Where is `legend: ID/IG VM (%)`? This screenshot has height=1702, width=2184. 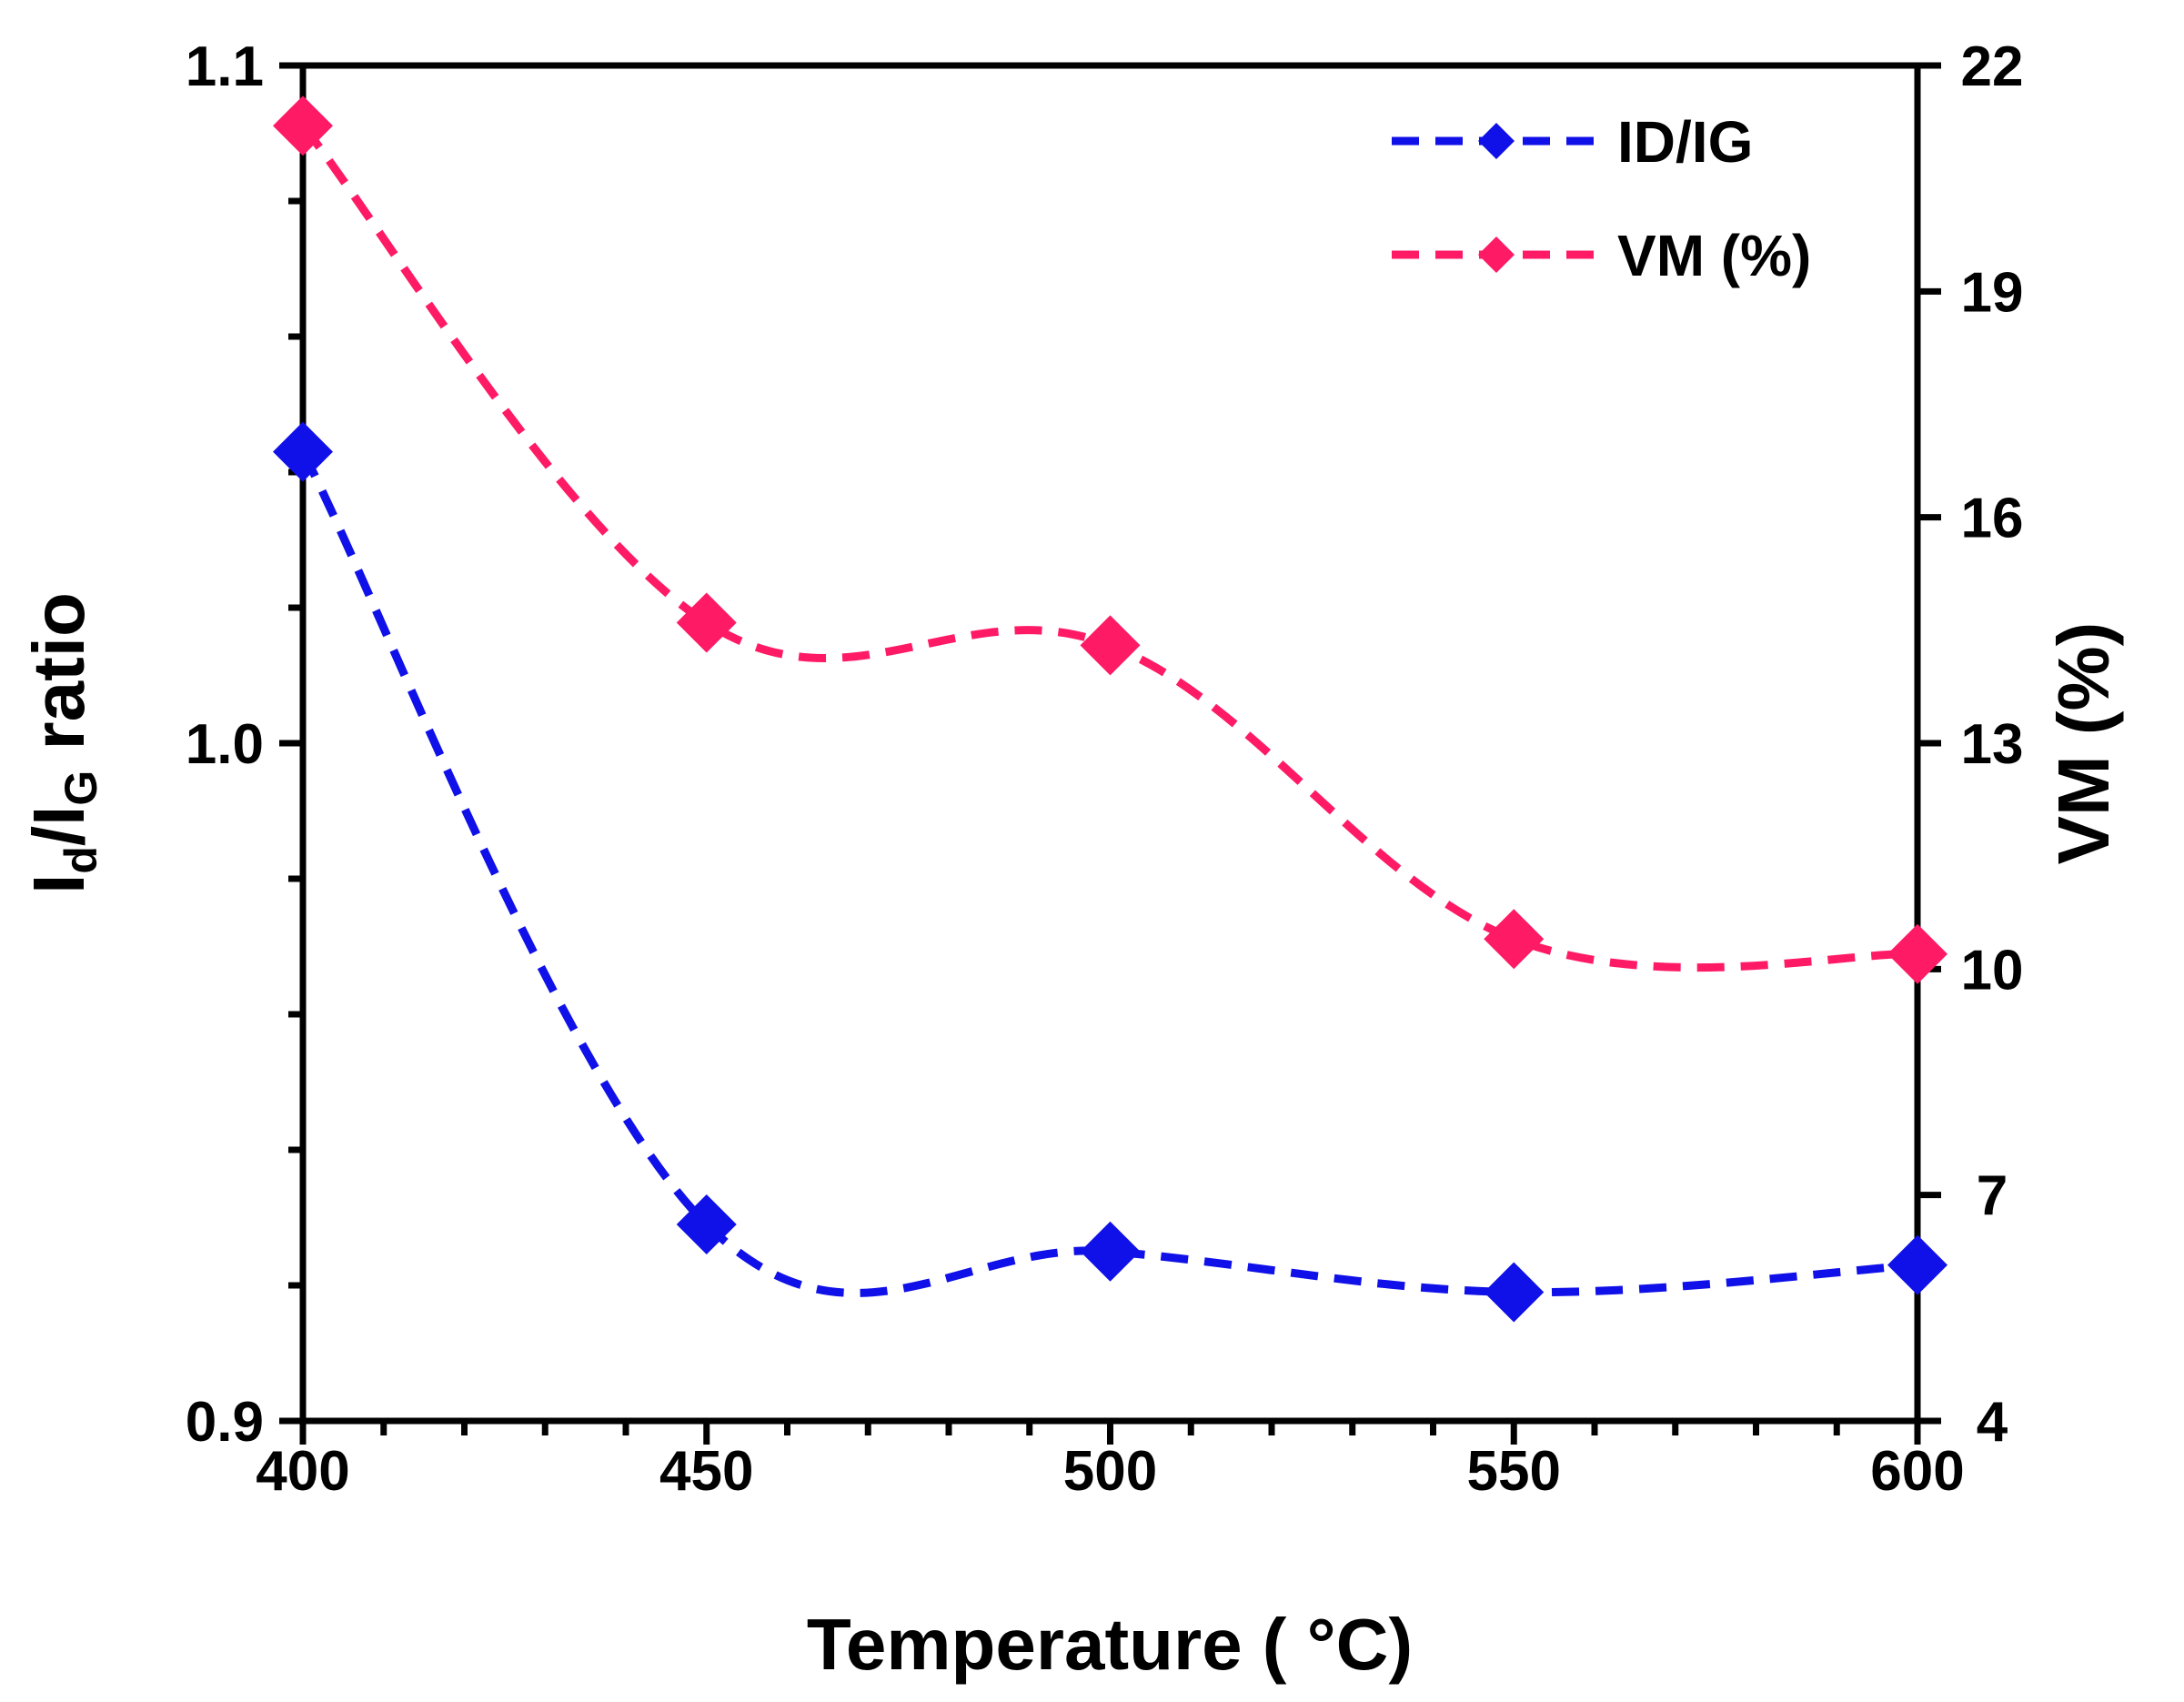 legend: ID/IG VM (%) is located at coordinates (1602, 198).